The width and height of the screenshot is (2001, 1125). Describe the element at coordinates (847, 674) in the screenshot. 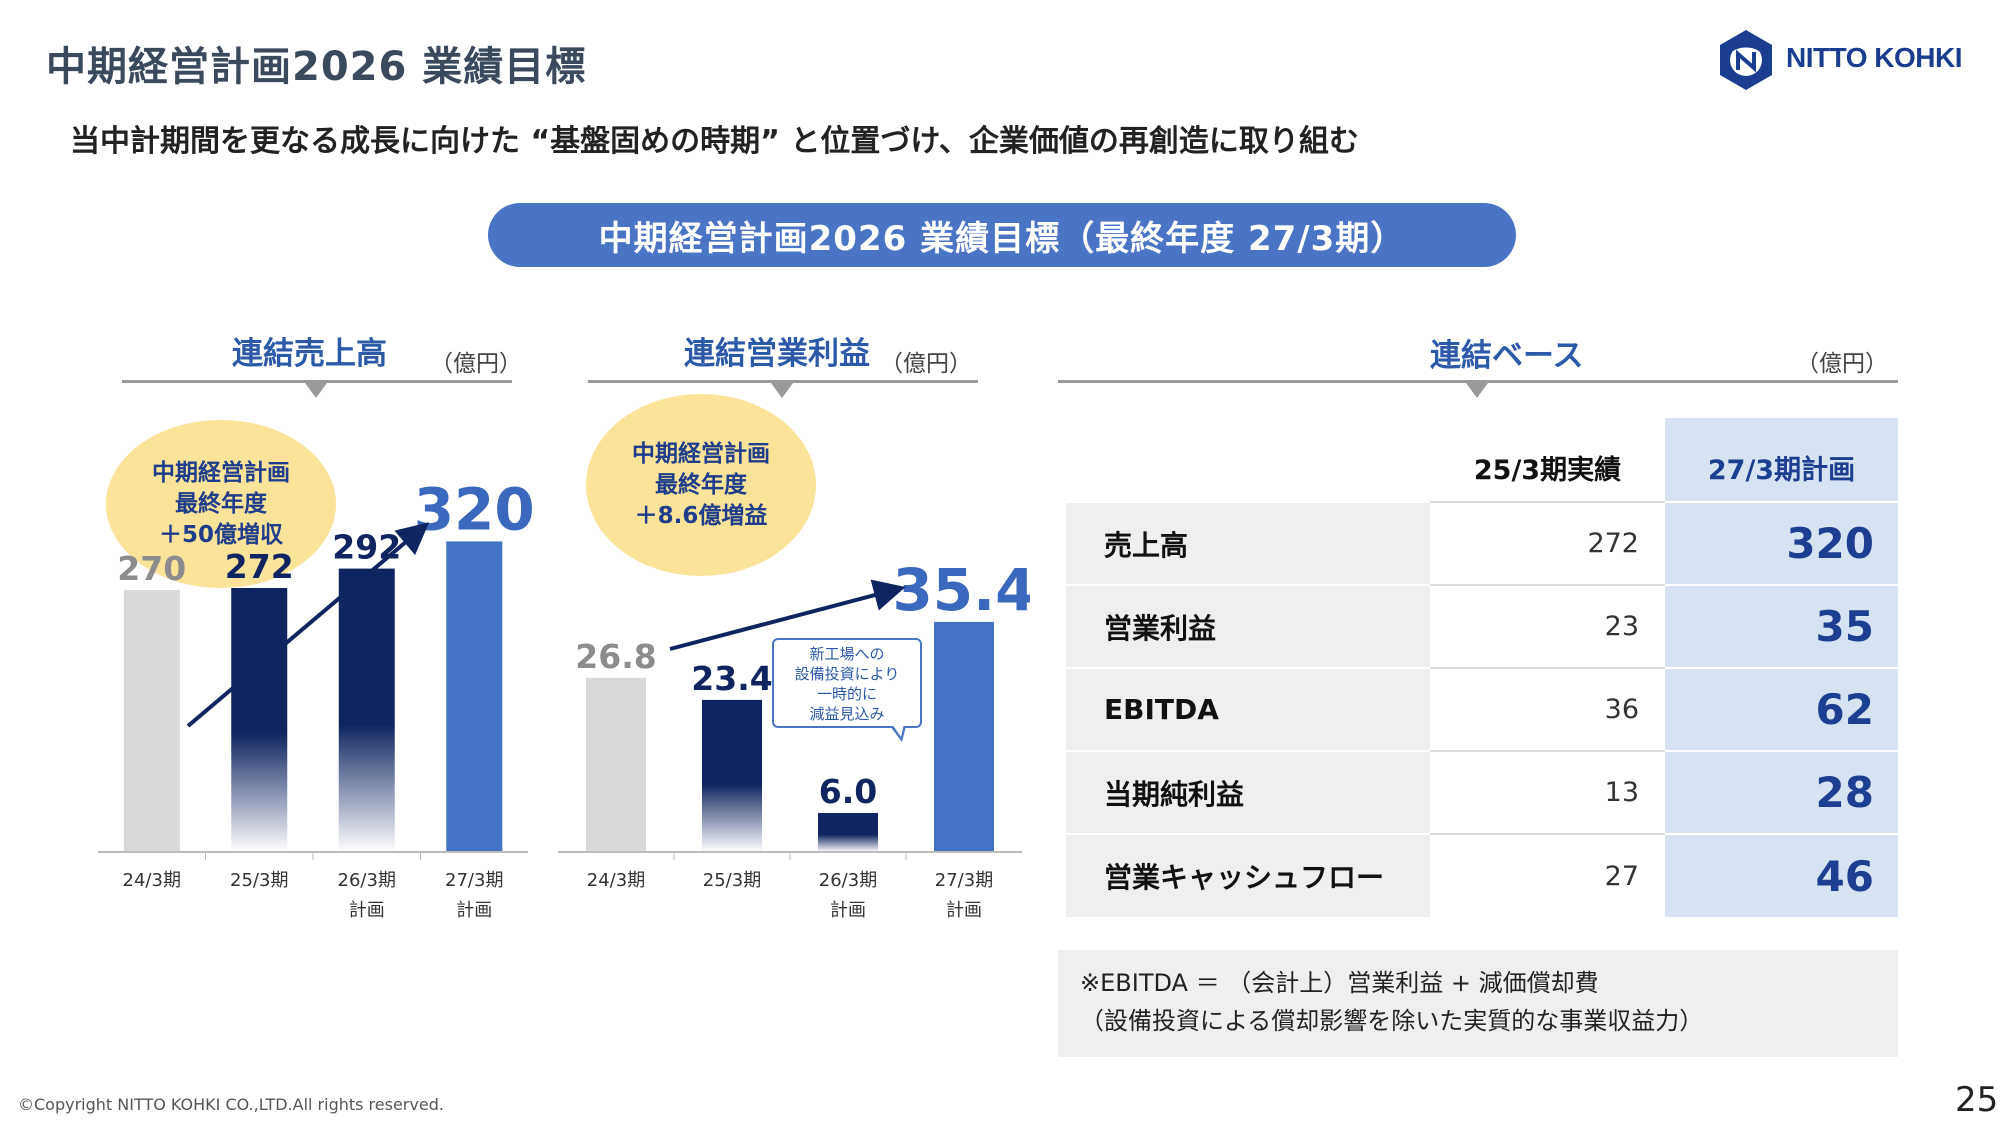

I see `callout-line-2: 設備投資により` at that location.